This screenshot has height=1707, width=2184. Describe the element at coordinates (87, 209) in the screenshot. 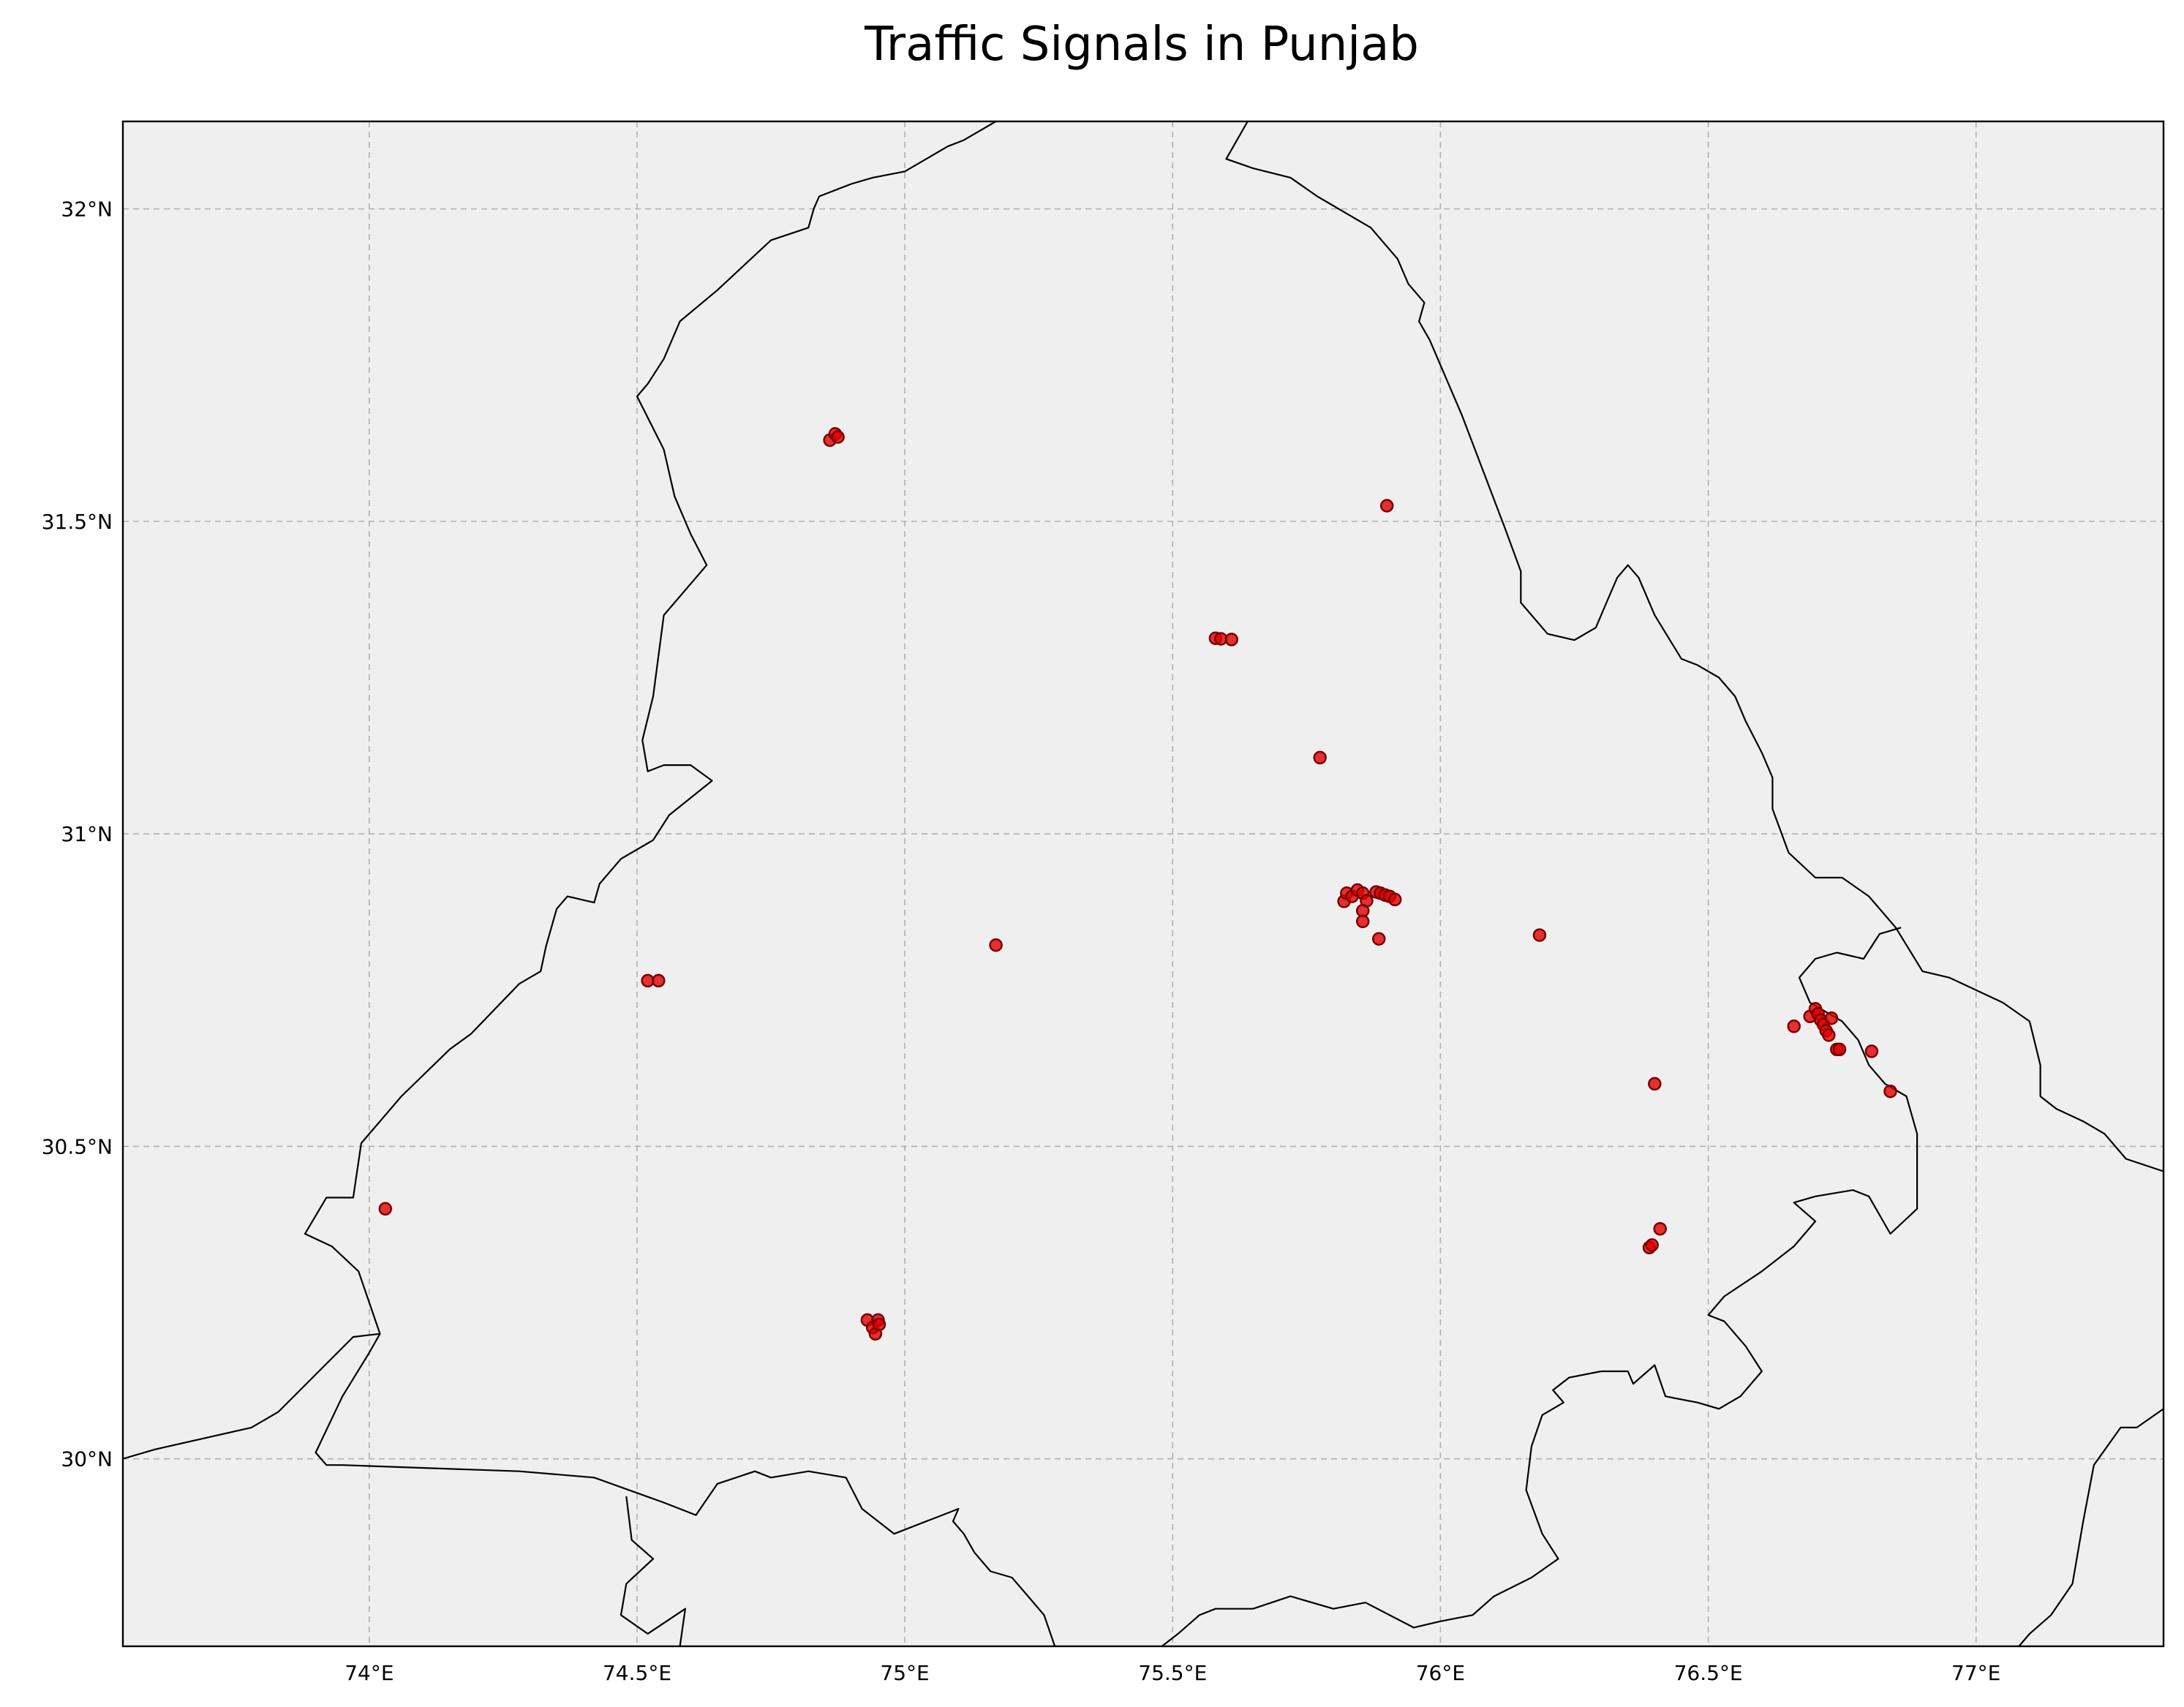

I see `y-tick-label: 32°N` at that location.